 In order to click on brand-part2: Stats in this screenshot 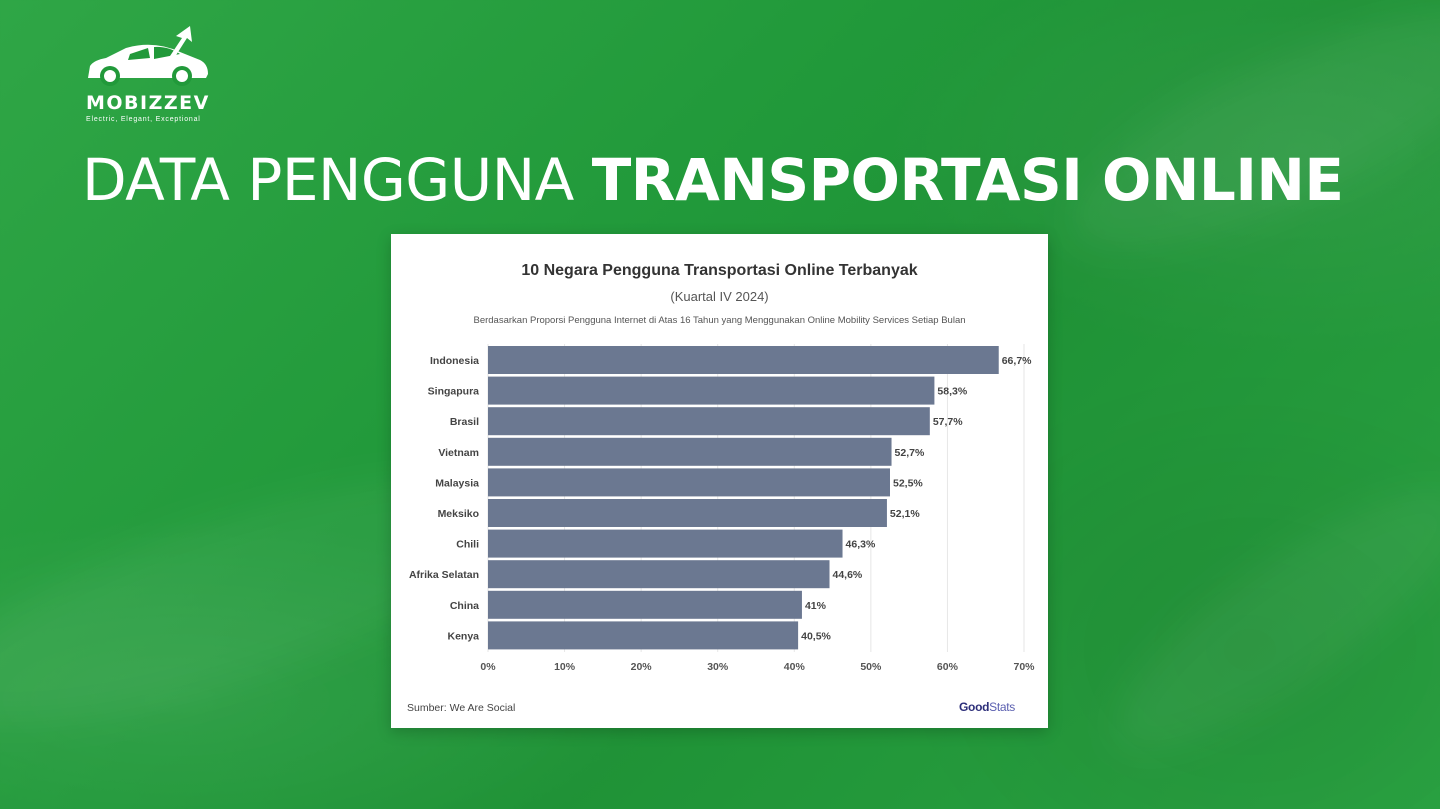, I will do `click(1002, 707)`.